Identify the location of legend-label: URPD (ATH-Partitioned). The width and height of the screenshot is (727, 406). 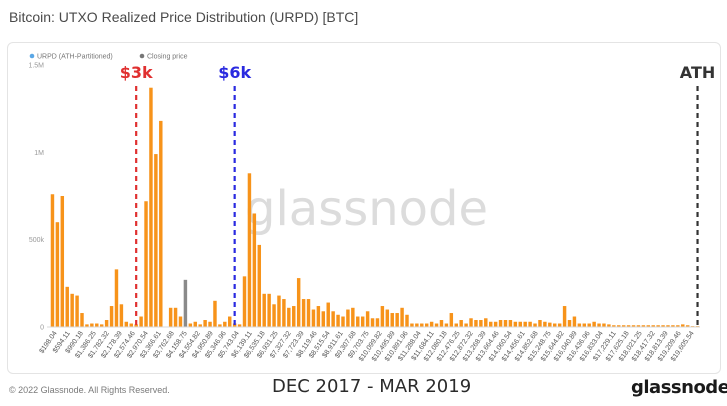
(75, 57).